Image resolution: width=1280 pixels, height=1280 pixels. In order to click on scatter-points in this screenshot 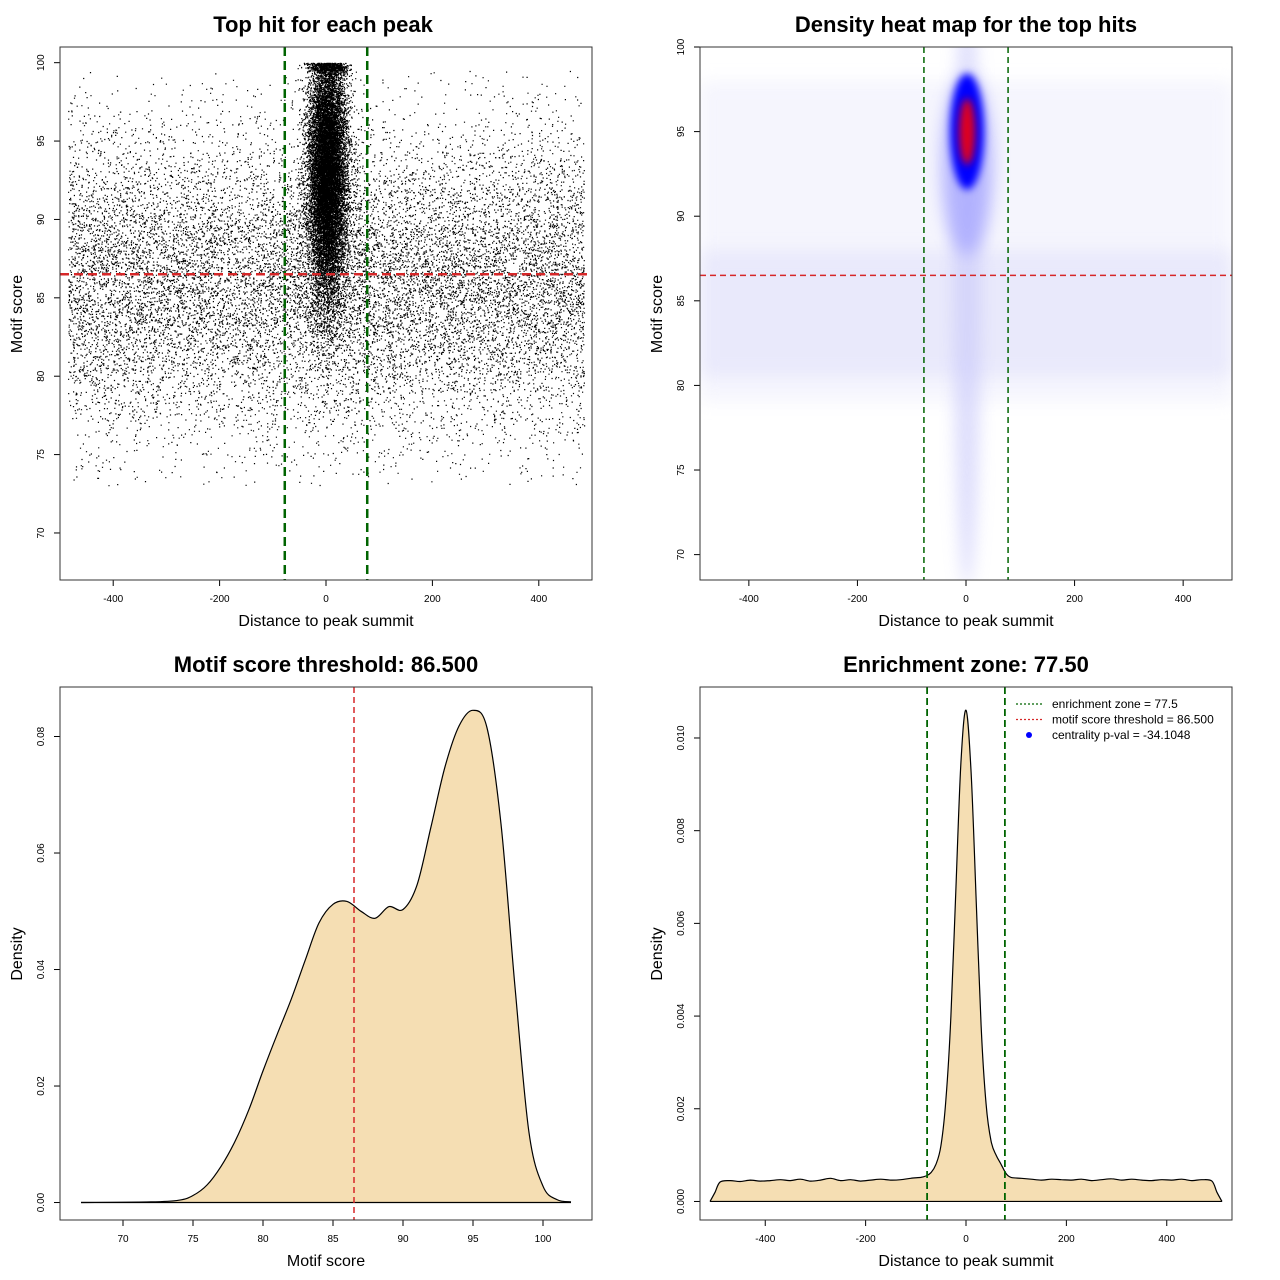, I will do `click(327, 274)`.